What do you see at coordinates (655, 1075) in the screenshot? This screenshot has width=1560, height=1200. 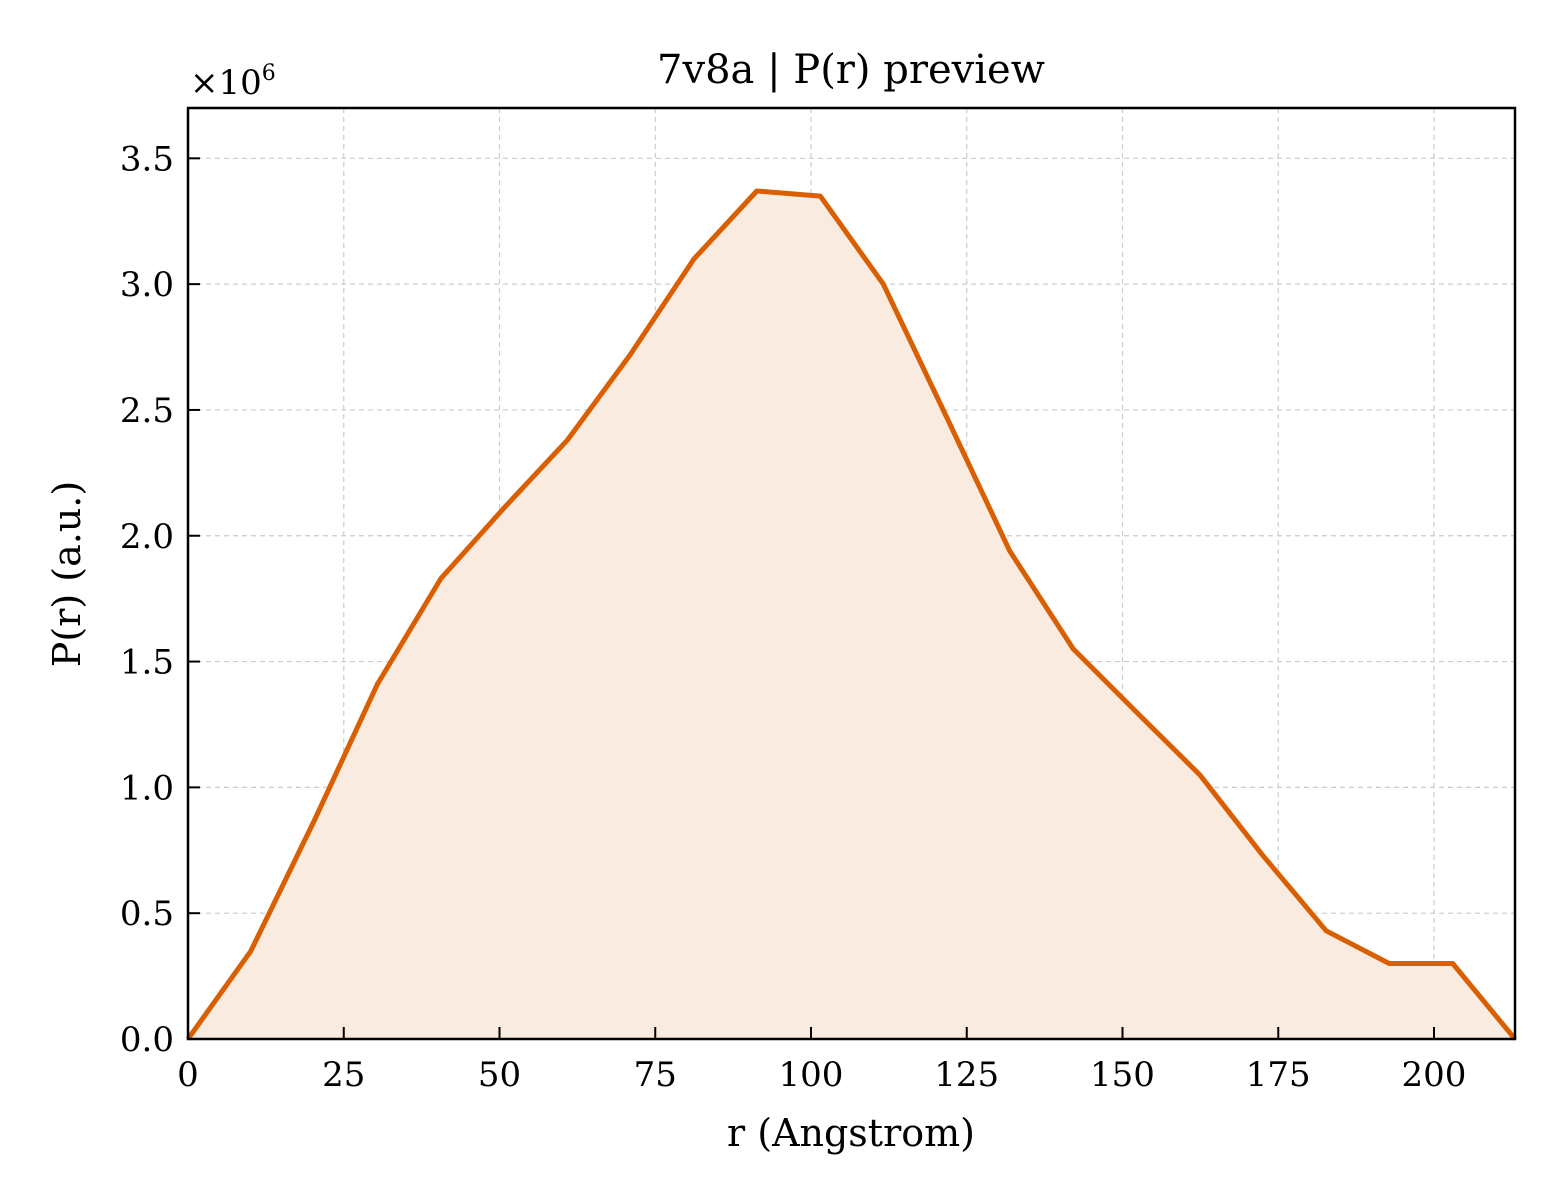 I see `x-tick-label: 75` at bounding box center [655, 1075].